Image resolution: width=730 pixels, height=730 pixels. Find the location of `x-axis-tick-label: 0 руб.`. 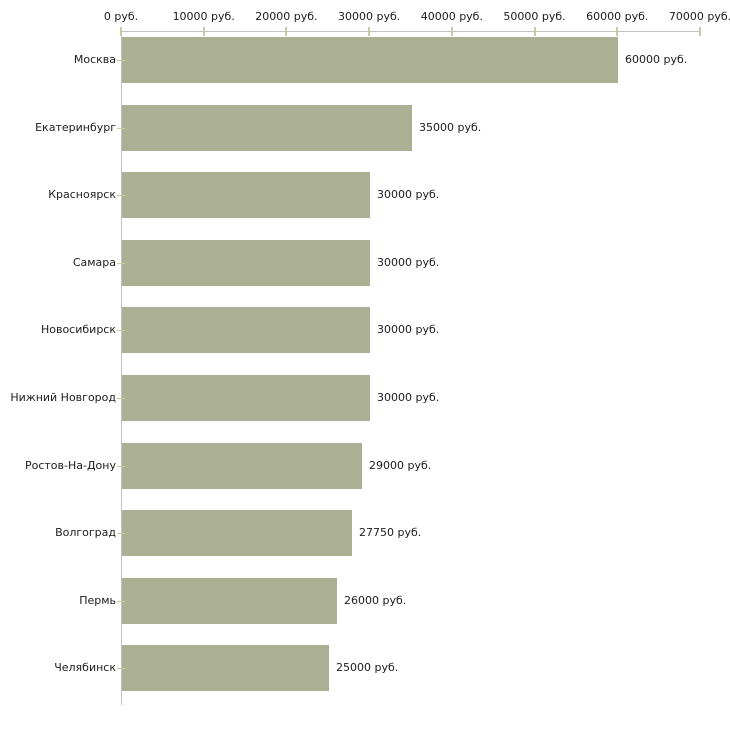

x-axis-tick-label: 0 руб. is located at coordinates (121, 16).